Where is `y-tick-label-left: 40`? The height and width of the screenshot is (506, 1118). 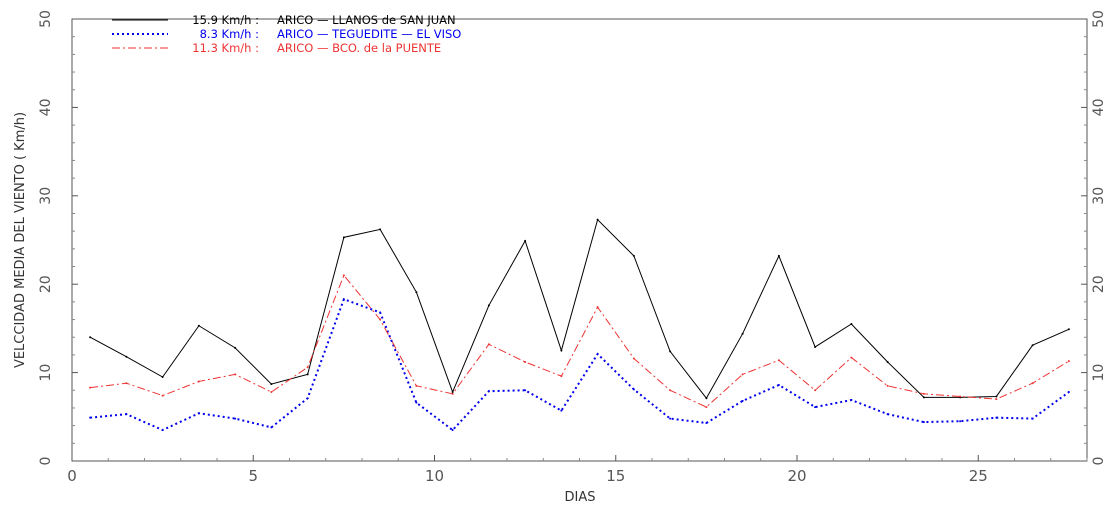 y-tick-label-left: 40 is located at coordinates (46, 107).